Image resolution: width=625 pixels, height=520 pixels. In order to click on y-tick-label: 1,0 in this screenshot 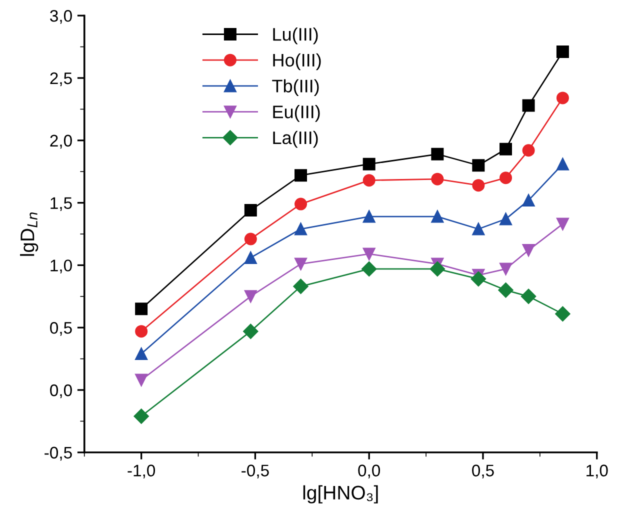, I will do `click(61, 267)`.